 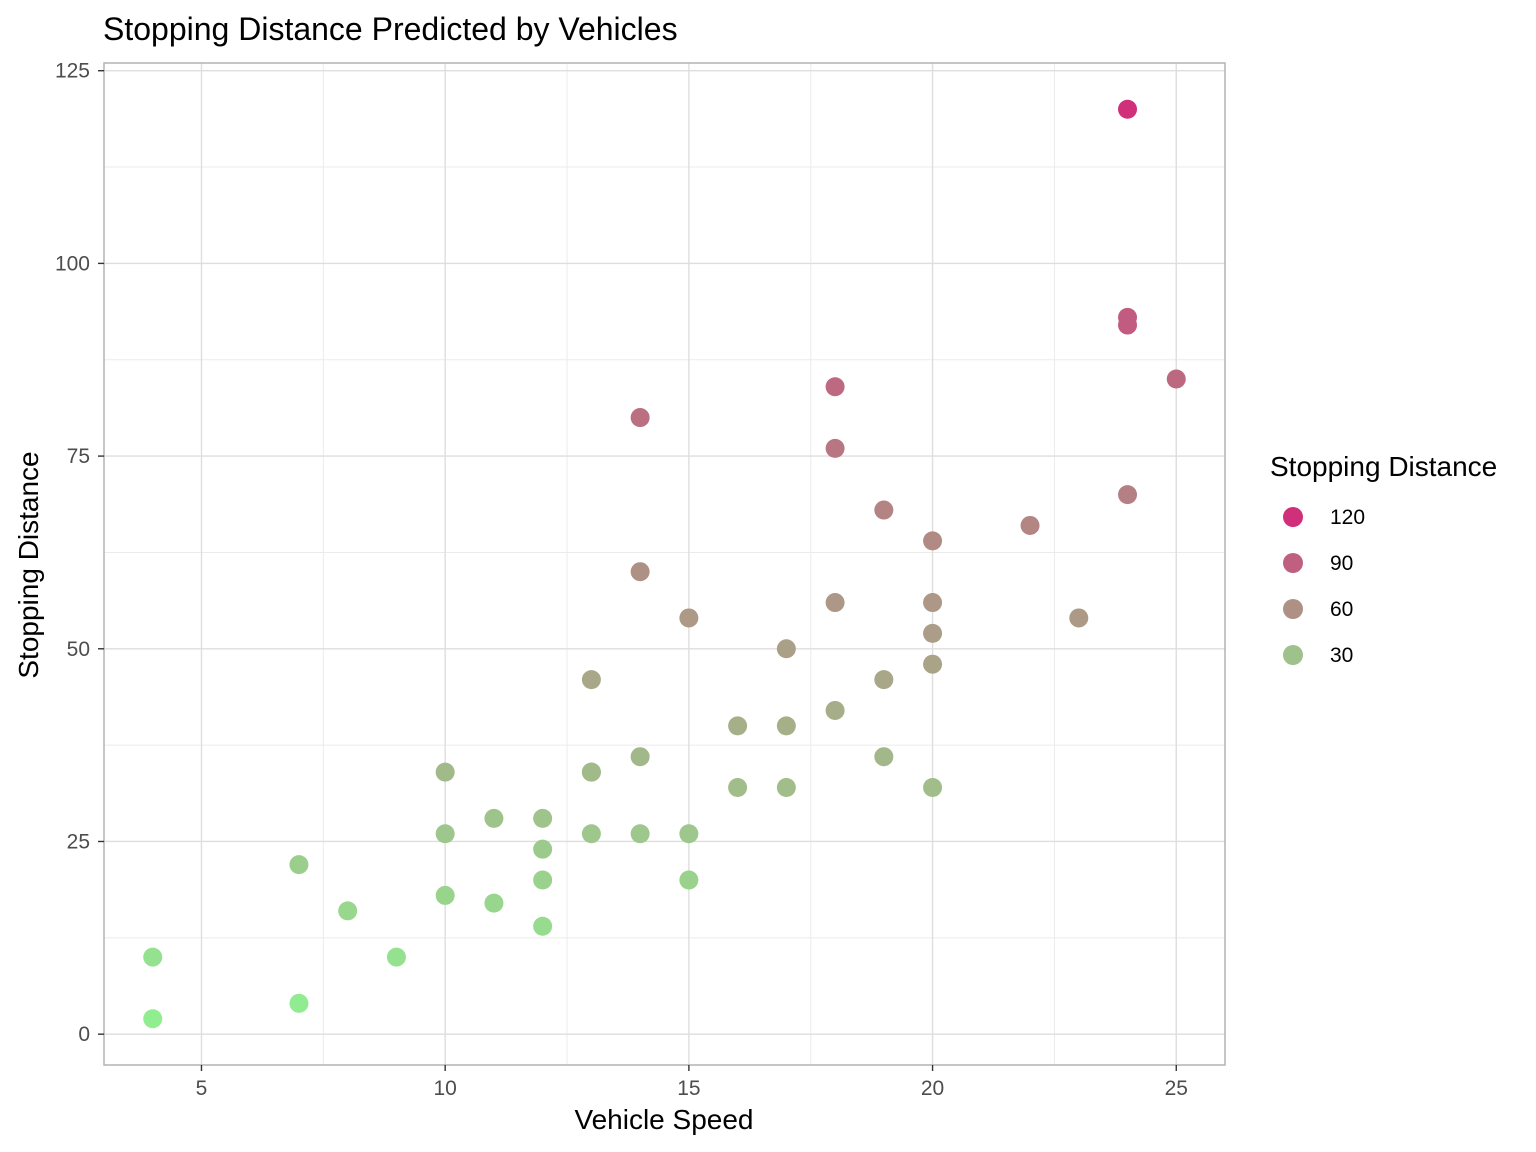 I want to click on y-tick-label: 25, so click(x=78, y=841).